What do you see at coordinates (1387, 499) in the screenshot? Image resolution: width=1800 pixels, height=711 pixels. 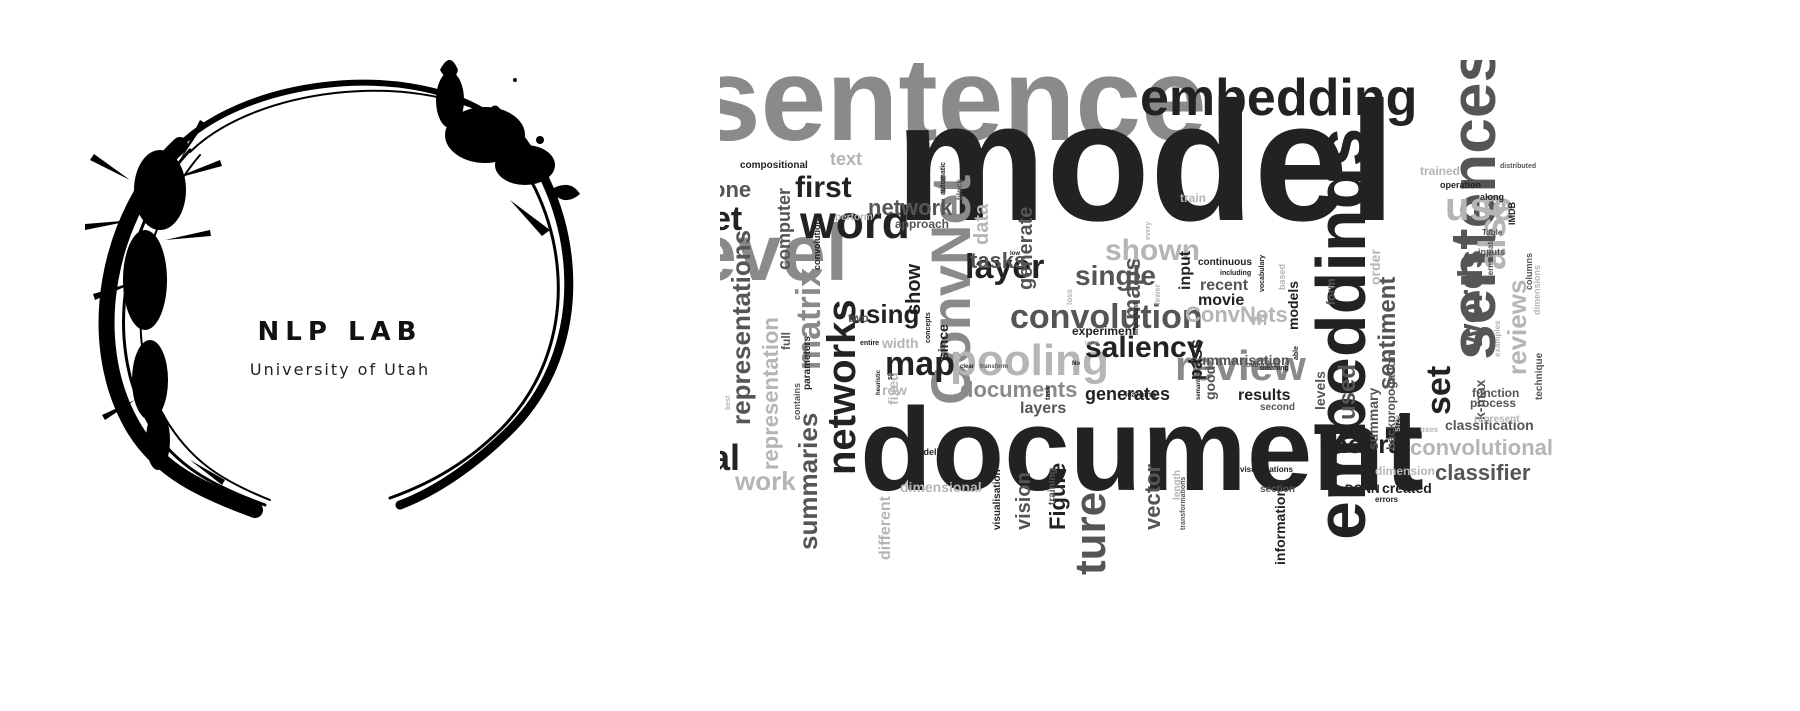 I see `cloud-word: errors` at bounding box center [1387, 499].